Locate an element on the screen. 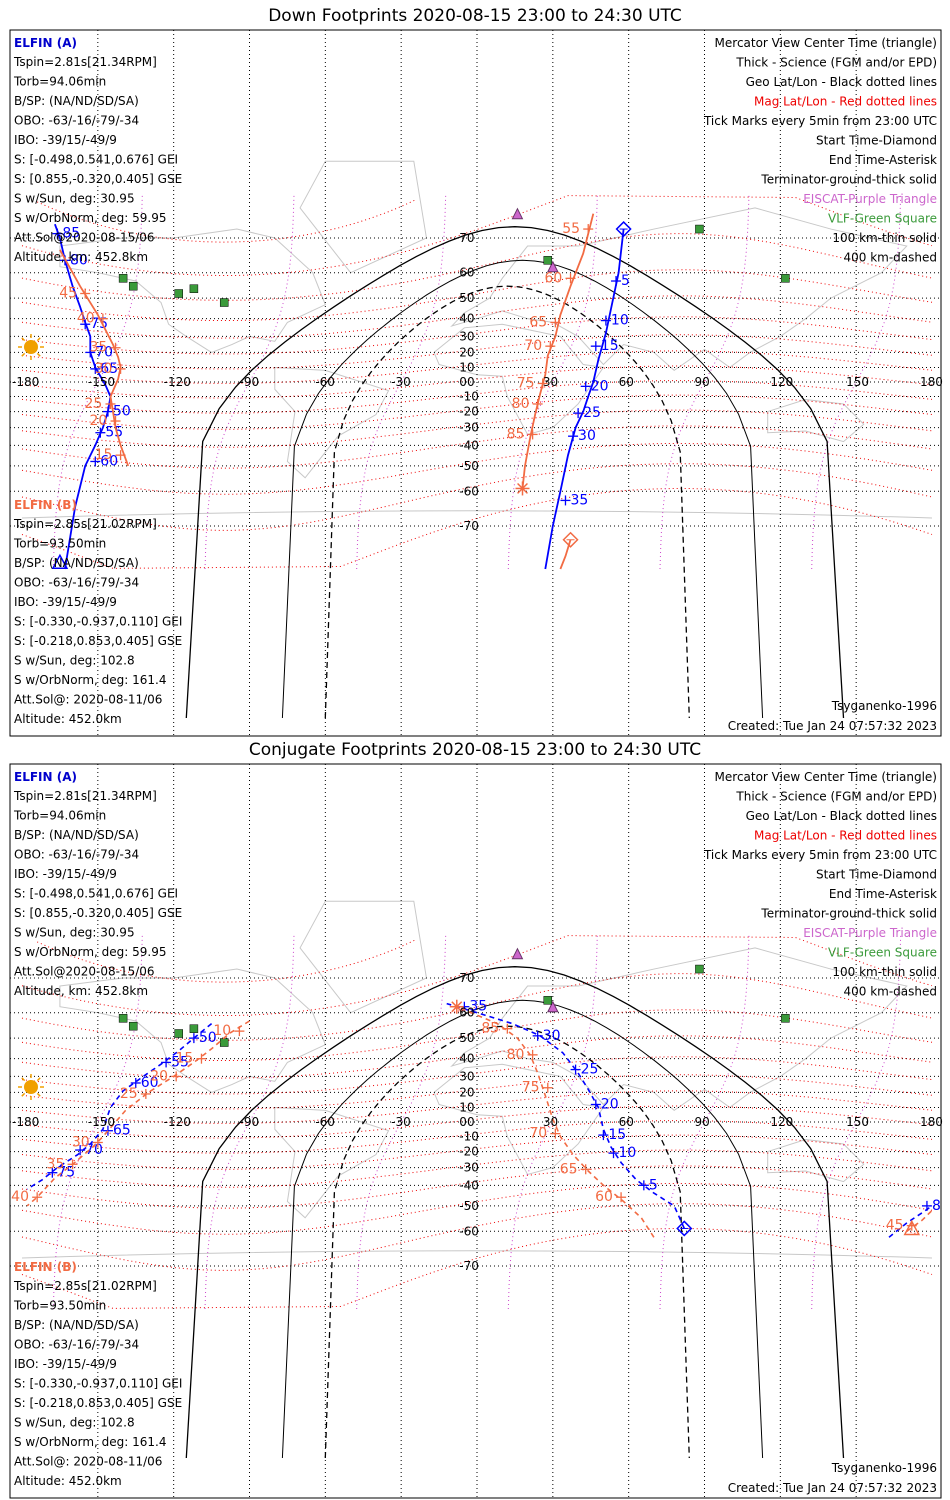  track-label: 20 is located at coordinates (600, 386).